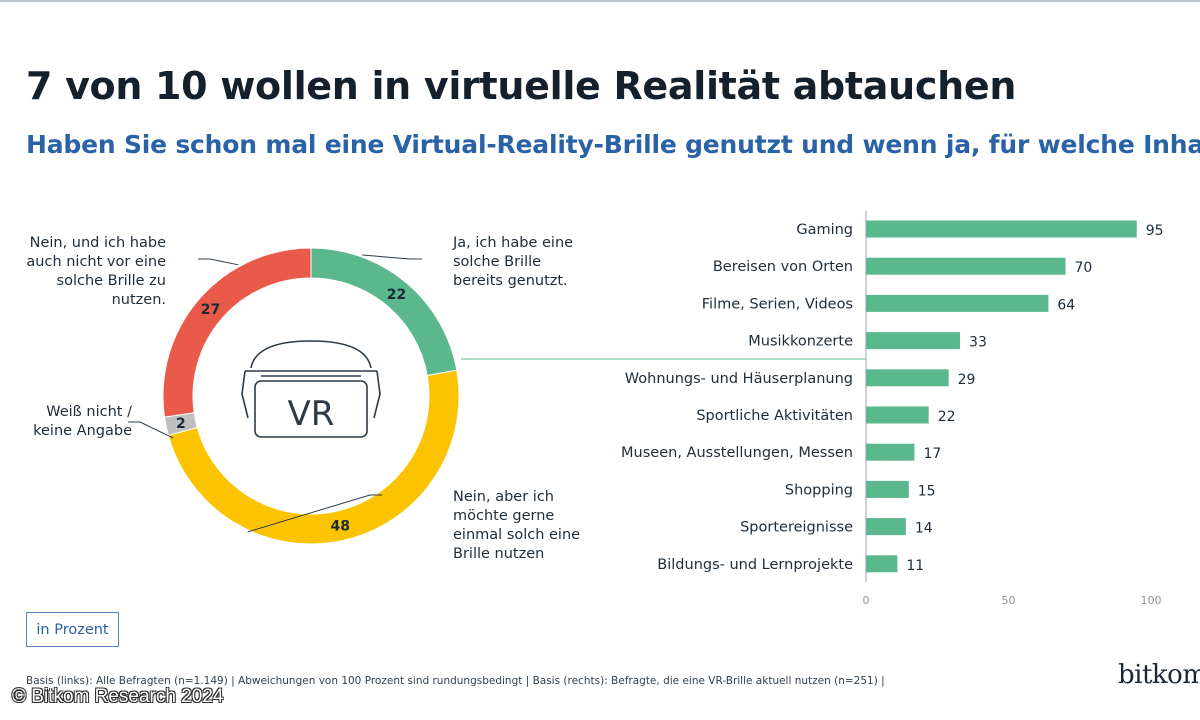 Image resolution: width=1200 pixels, height=720 pixels. Describe the element at coordinates (774, 416) in the screenshot. I see `bar-category-label-sportliche-aktivitaeten: Sportliche Aktivitäten` at that location.